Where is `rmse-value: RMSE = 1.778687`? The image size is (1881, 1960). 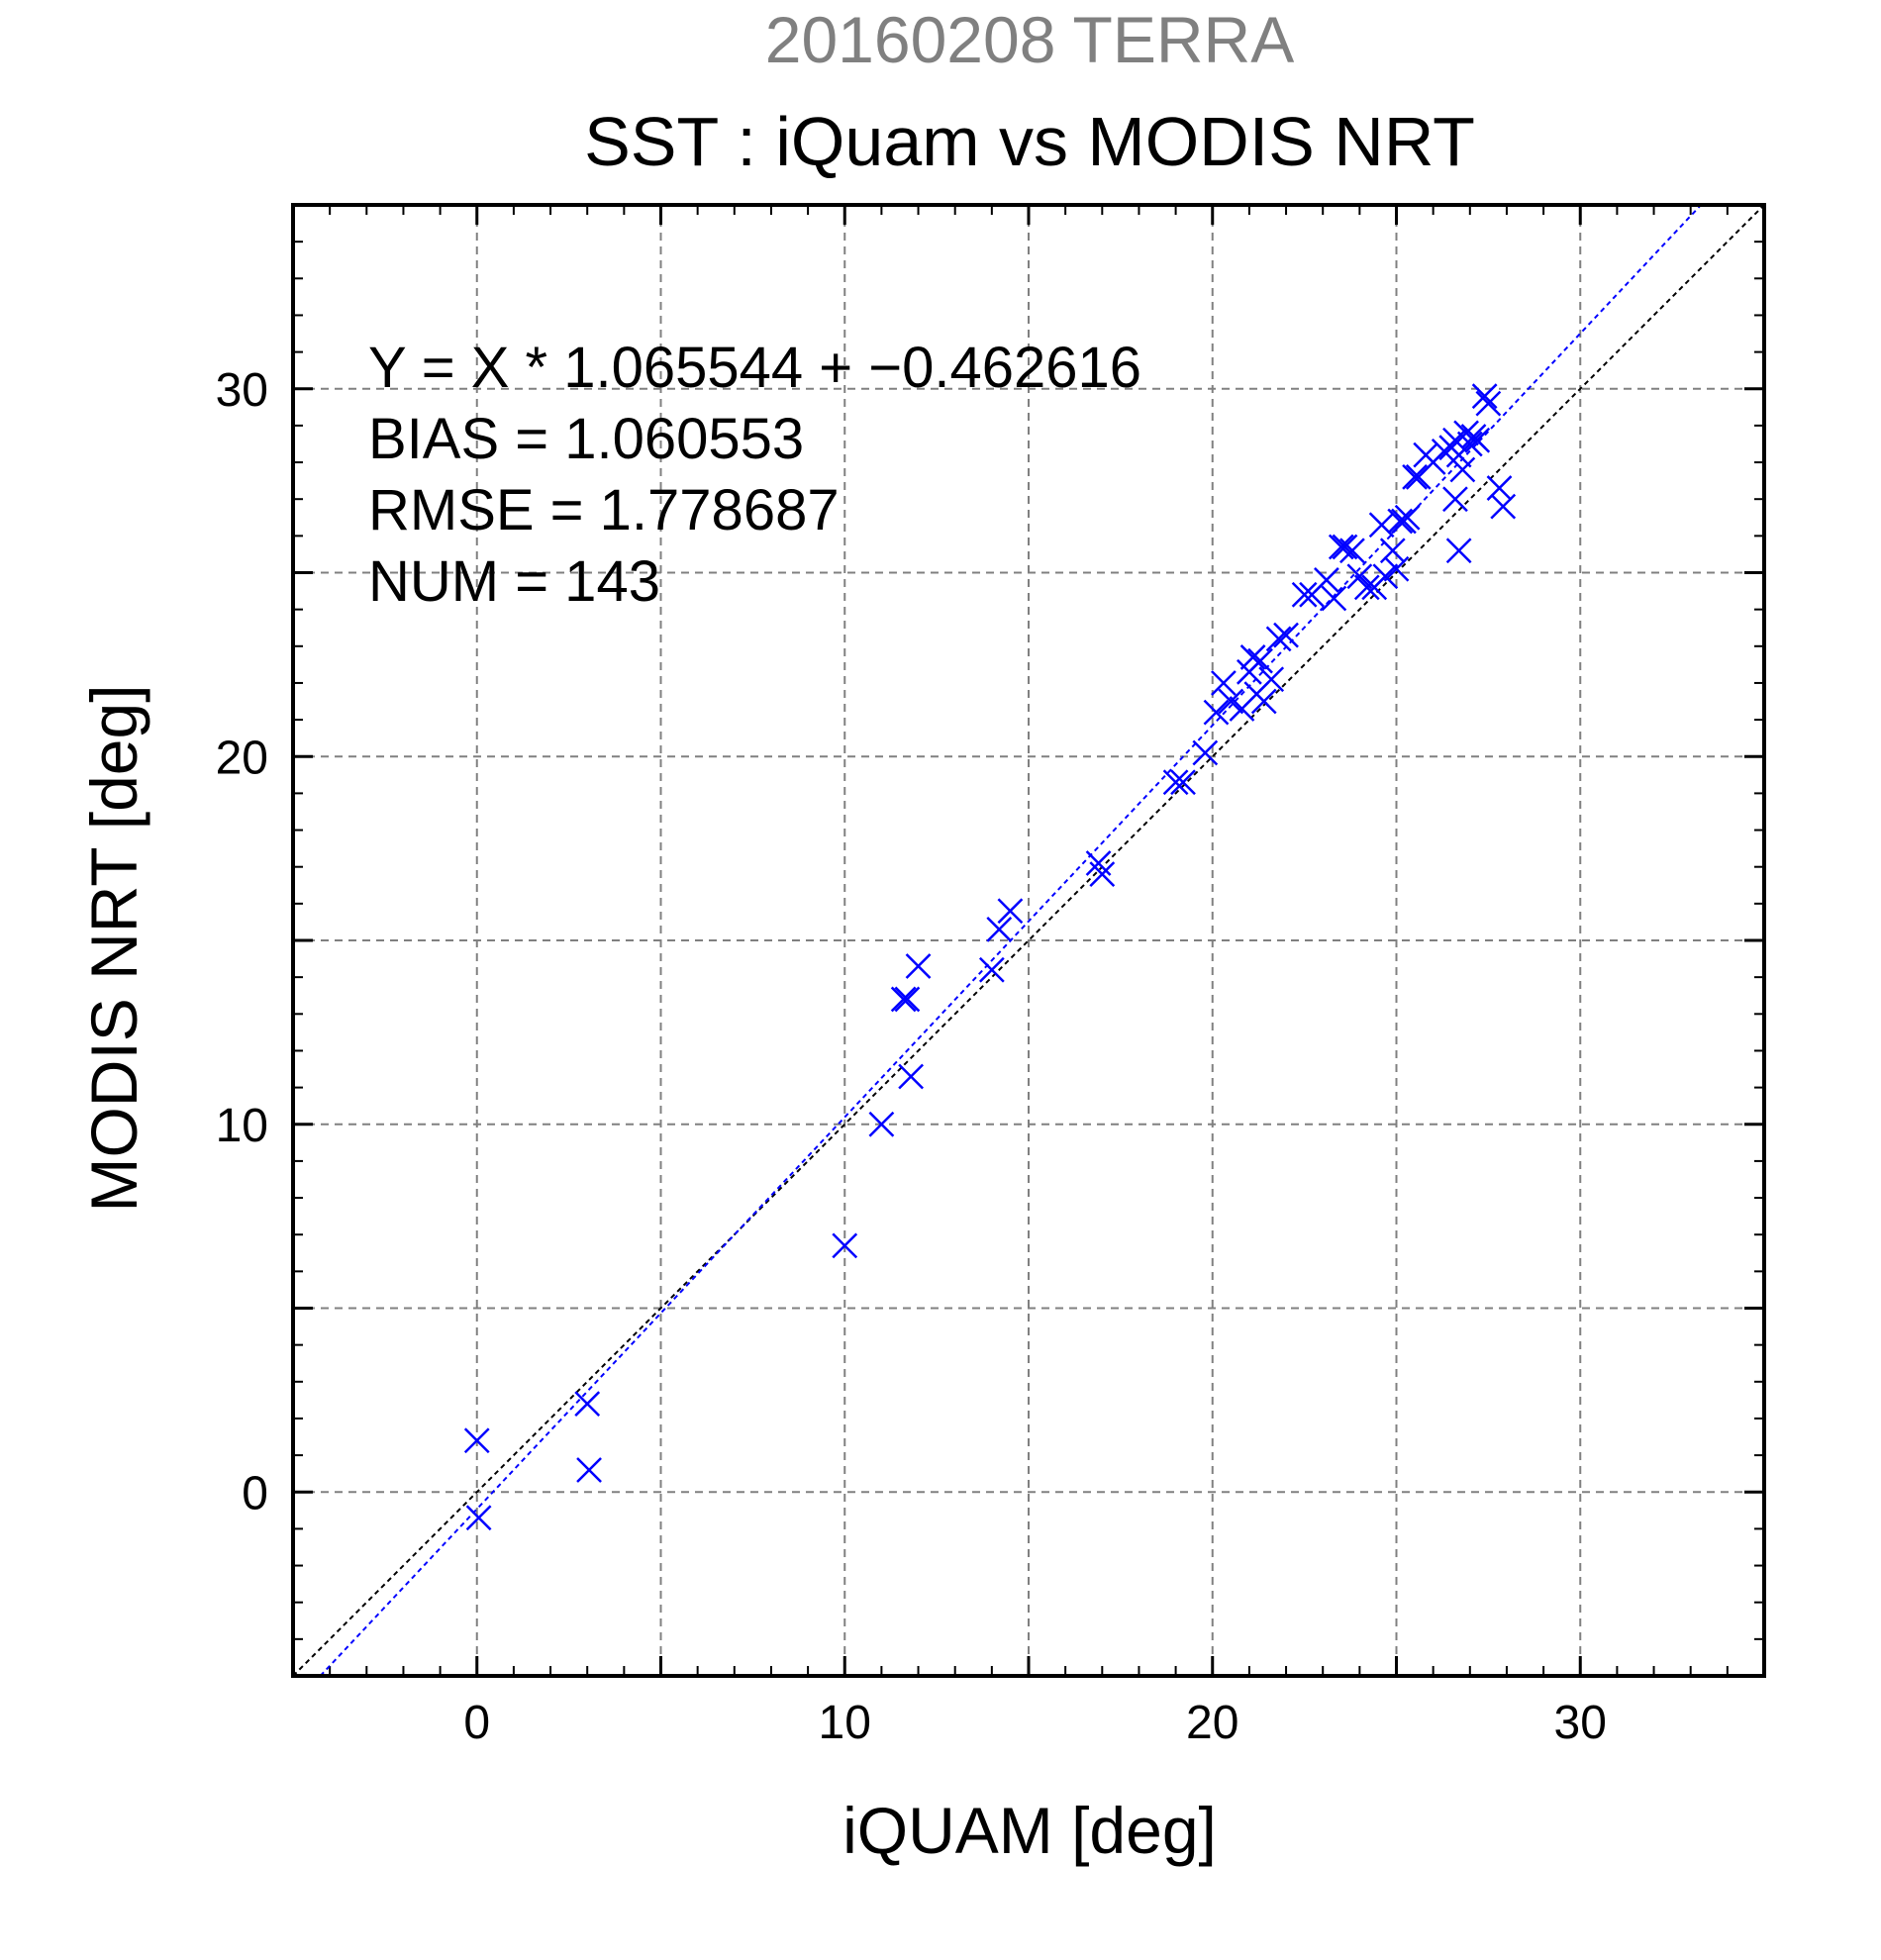
rmse-value: RMSE = 1.778687 is located at coordinates (604, 510).